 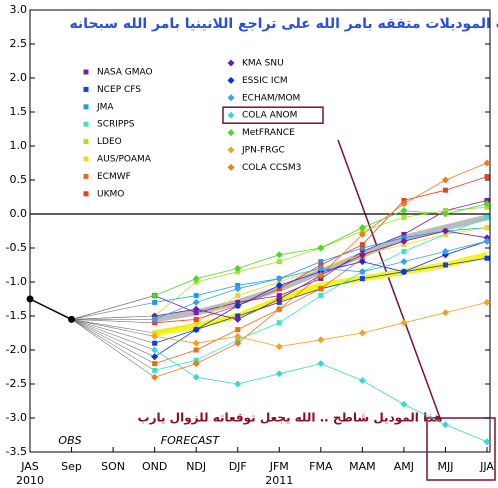 I want to click on y-tick-label: 1.5, so click(x=19, y=111).